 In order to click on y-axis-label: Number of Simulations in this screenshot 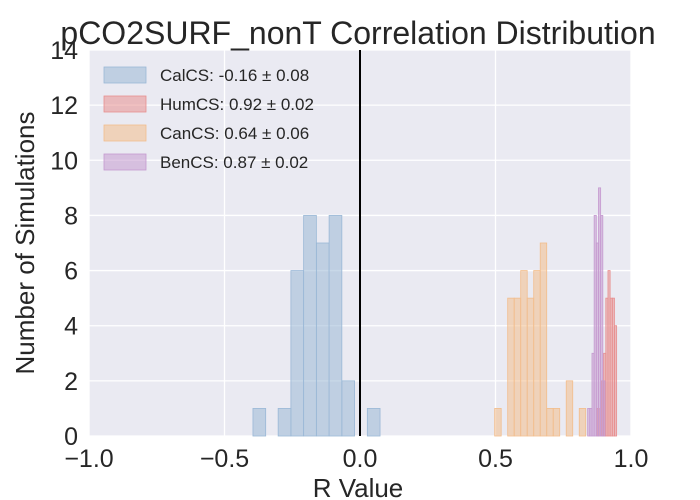, I will do `click(25, 243)`.